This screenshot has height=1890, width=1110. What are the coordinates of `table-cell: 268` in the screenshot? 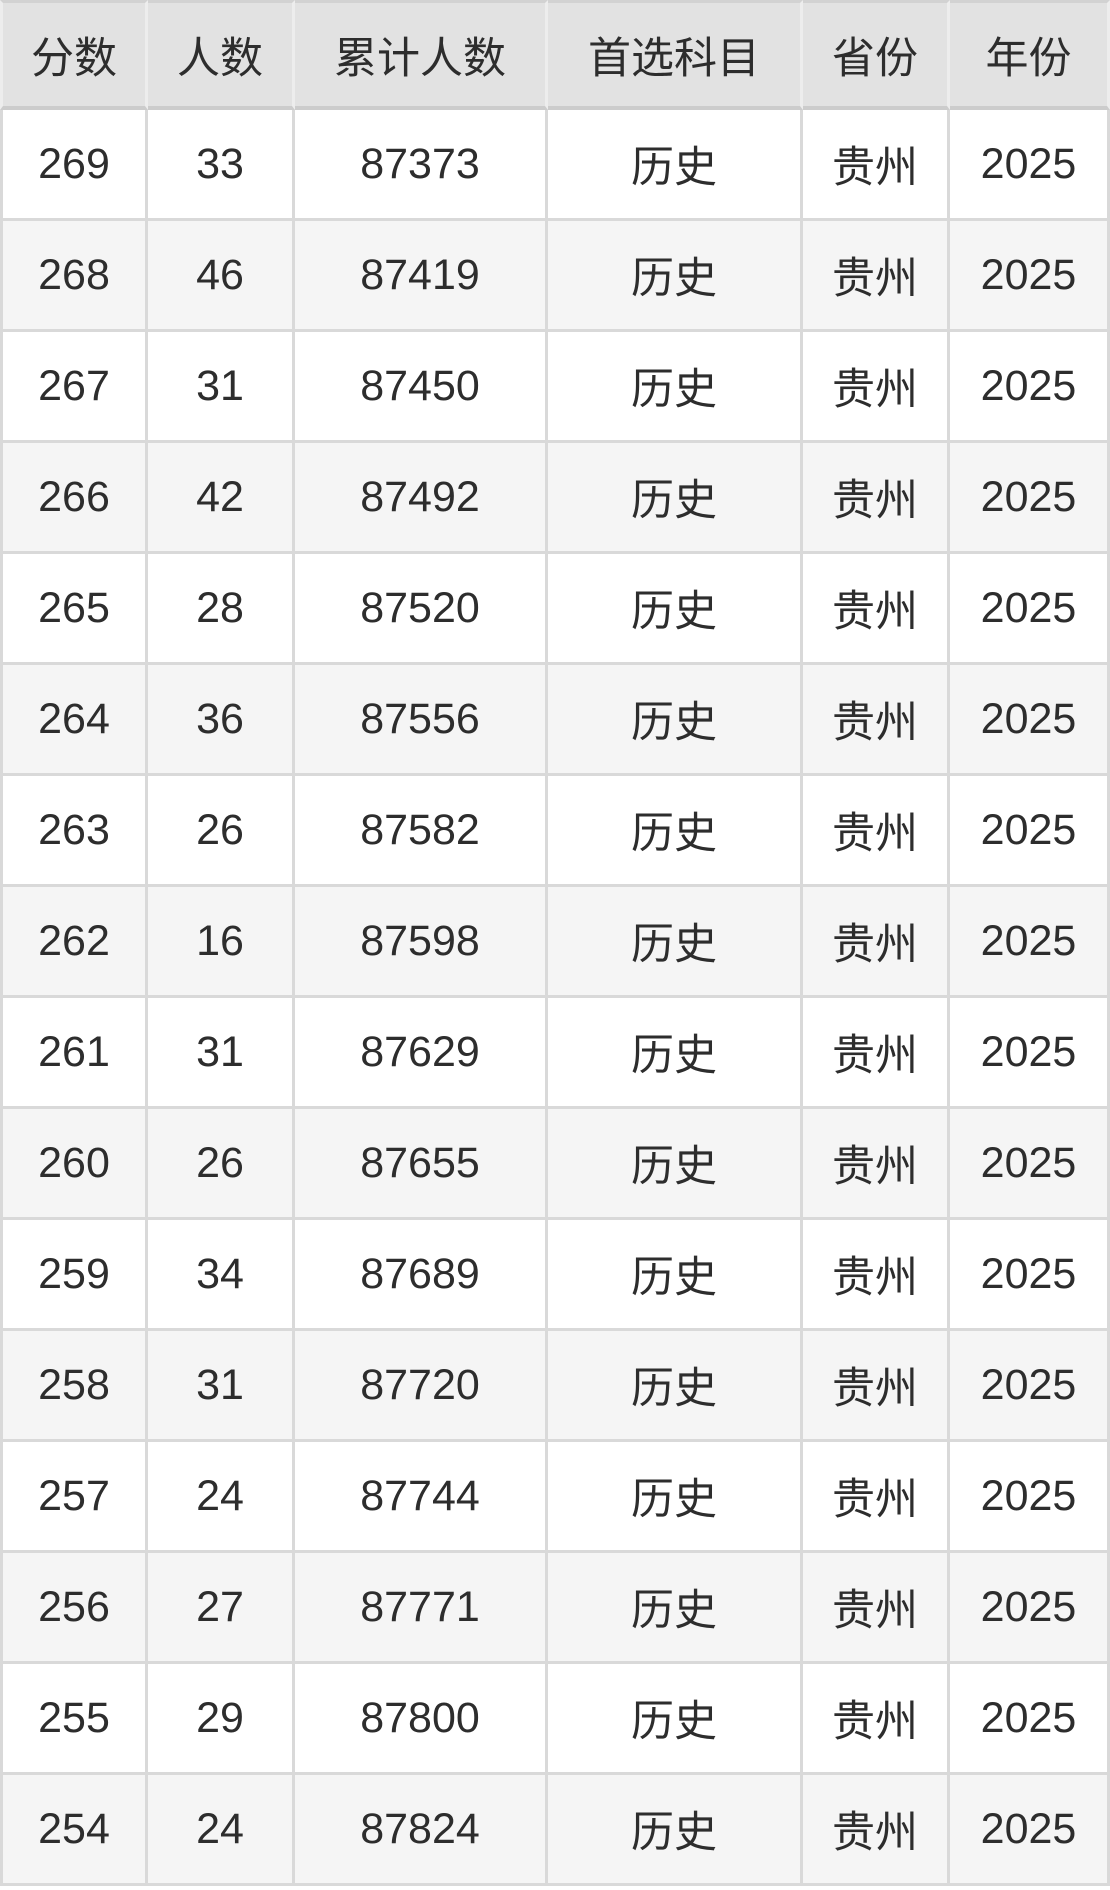 It's located at (74, 276).